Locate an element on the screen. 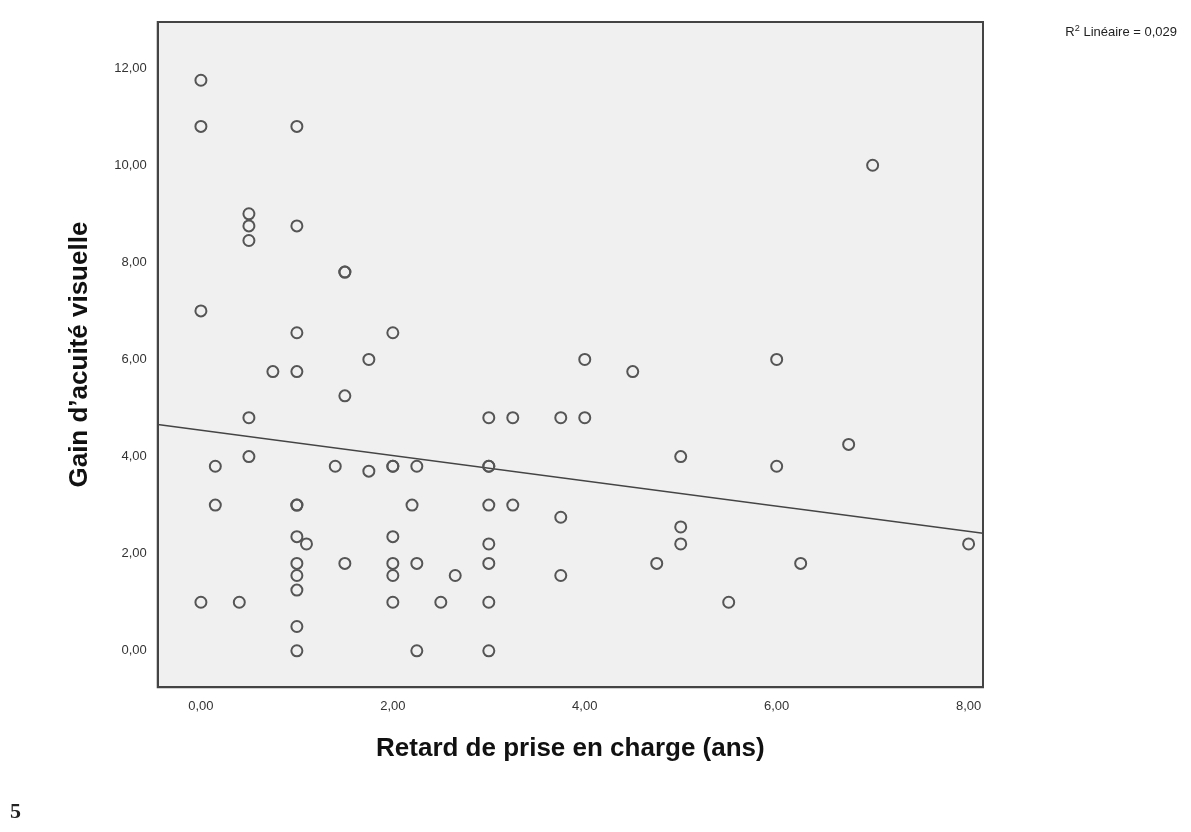  y-tick-label: 10,00 is located at coordinates (130, 164).